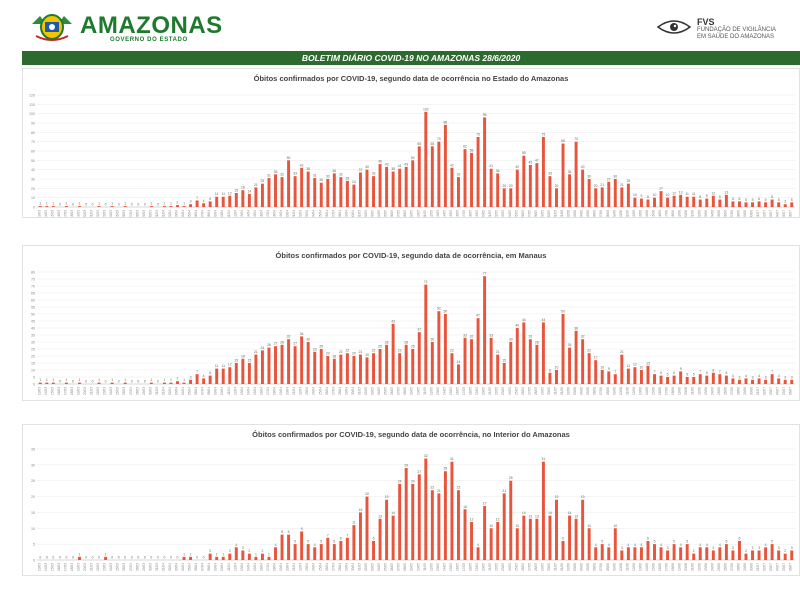 This screenshot has height=604, width=800. What do you see at coordinates (576, 328) in the screenshot?
I see `data-label: 38` at bounding box center [576, 328].